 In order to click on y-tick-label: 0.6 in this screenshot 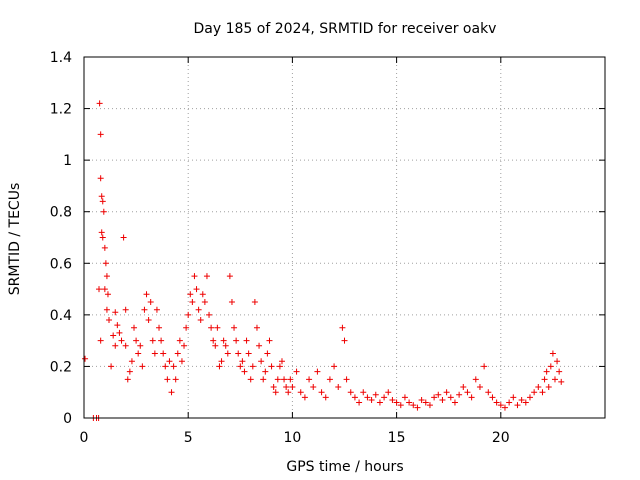, I will do `click(61, 264)`.